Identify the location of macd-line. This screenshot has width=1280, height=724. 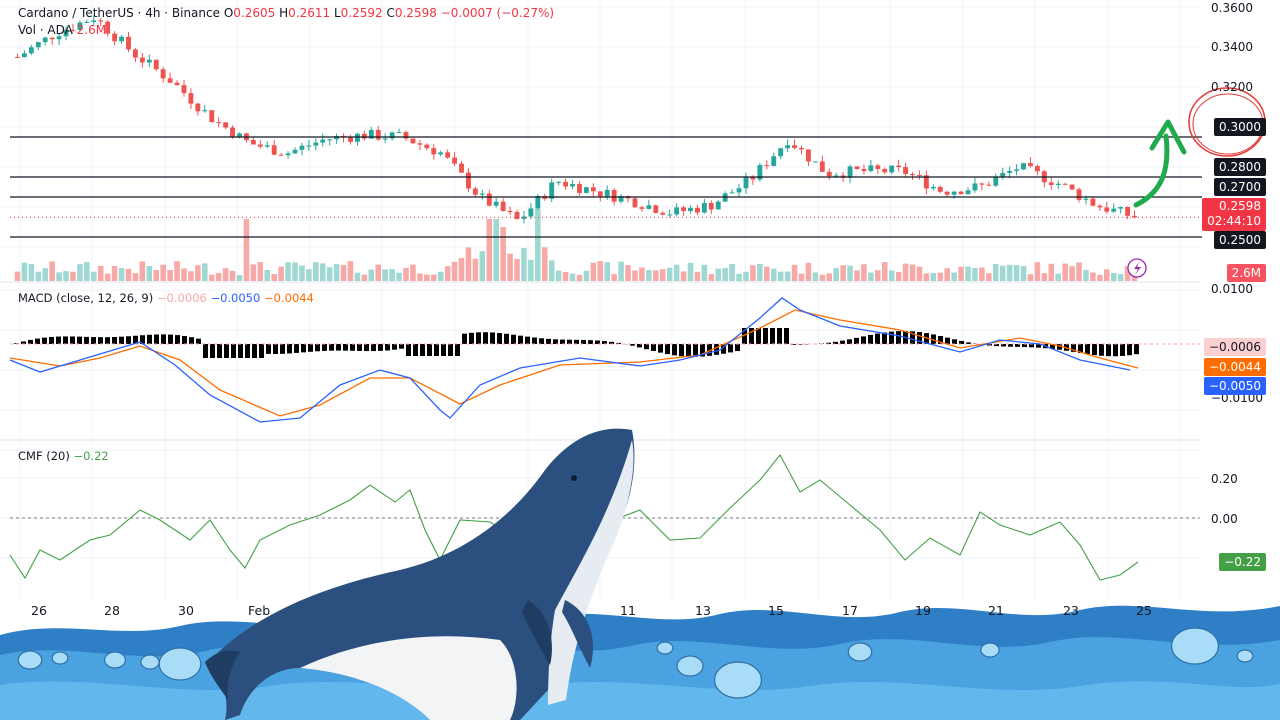
(570, 360).